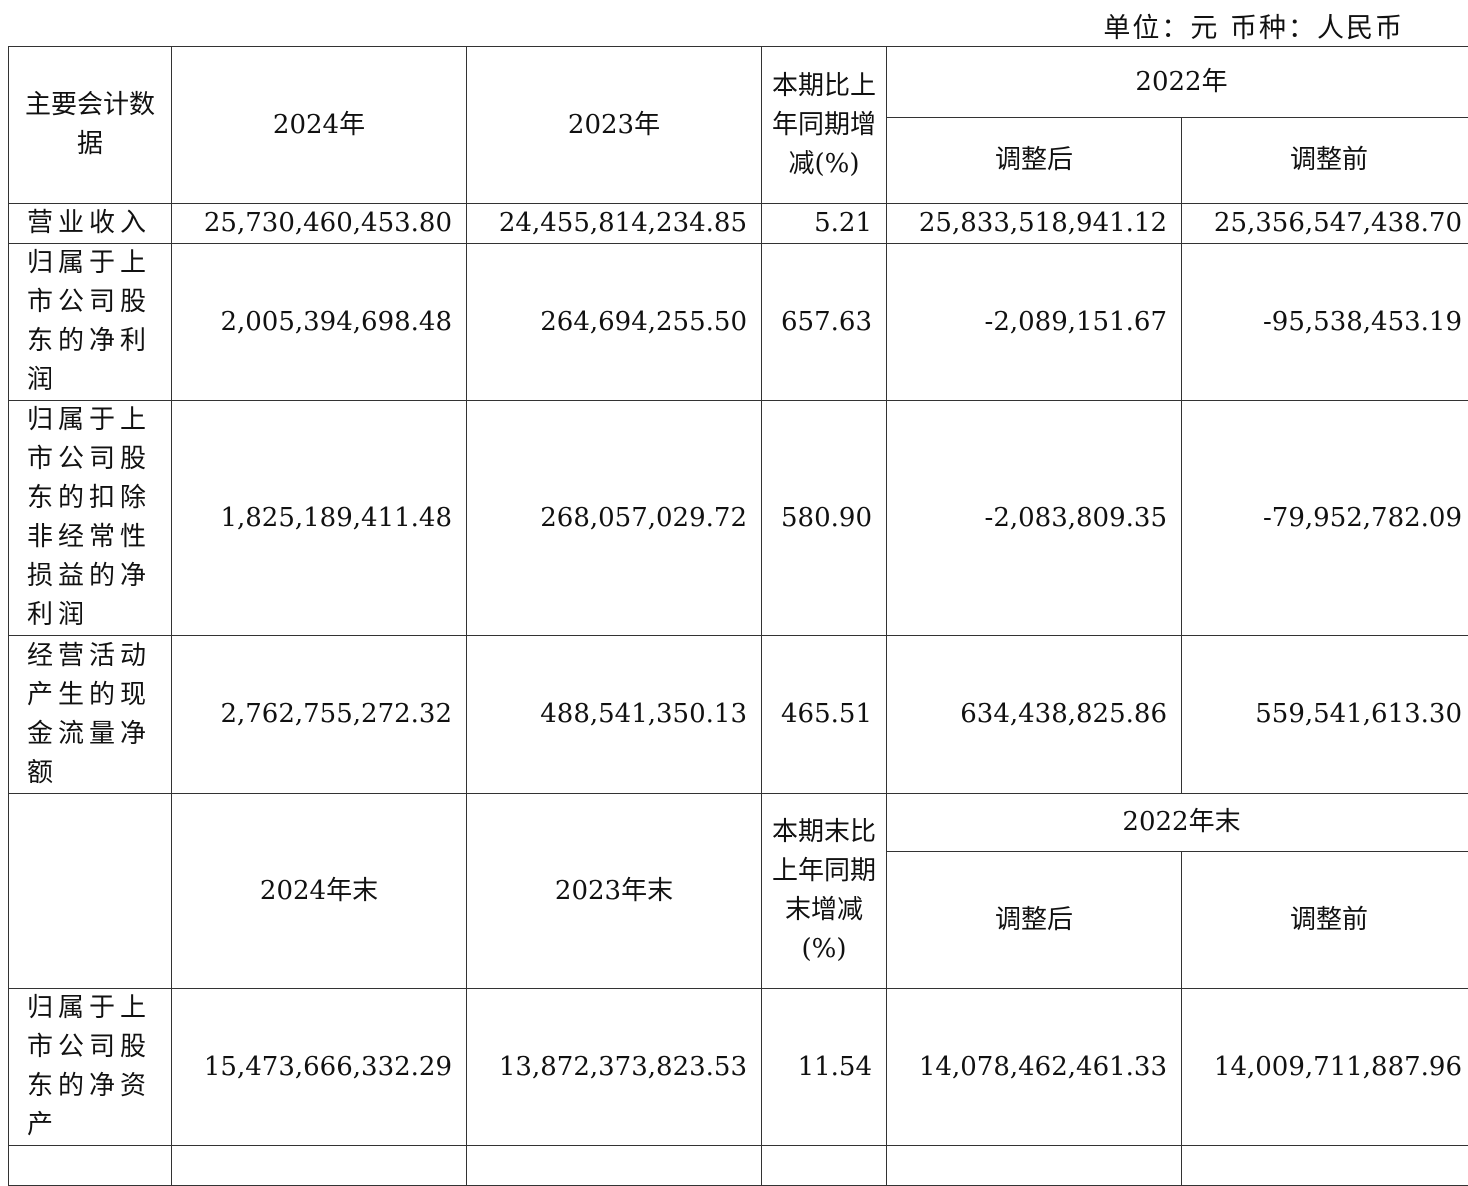  Describe the element at coordinates (824, 715) in the screenshot. I see `value-change: 465.51` at that location.